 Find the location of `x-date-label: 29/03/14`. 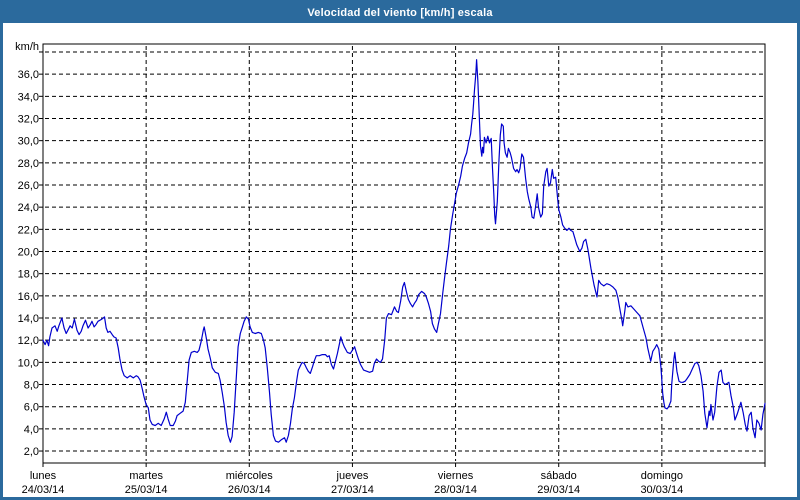

x-date-label: 29/03/14 is located at coordinates (558, 490).